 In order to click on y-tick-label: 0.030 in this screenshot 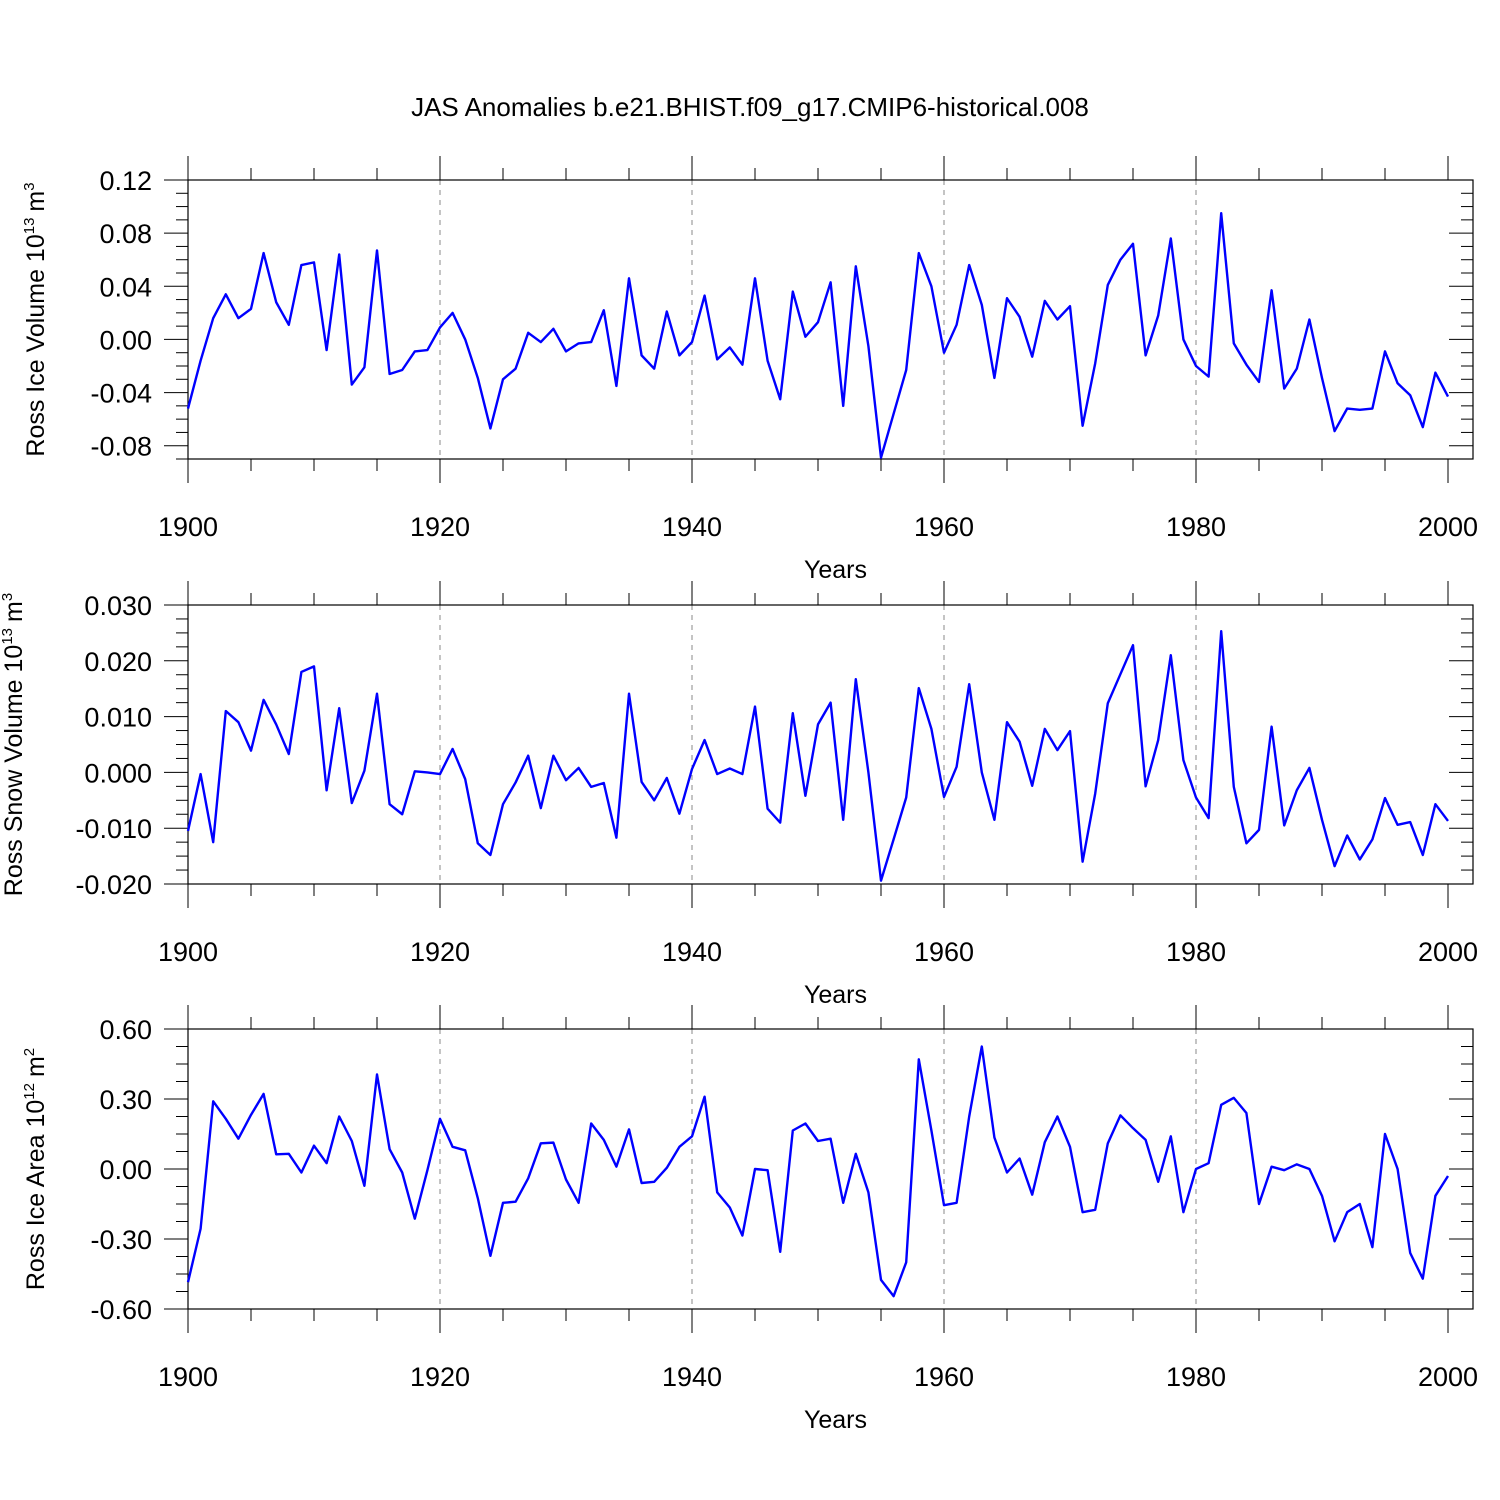, I will do `click(118, 606)`.